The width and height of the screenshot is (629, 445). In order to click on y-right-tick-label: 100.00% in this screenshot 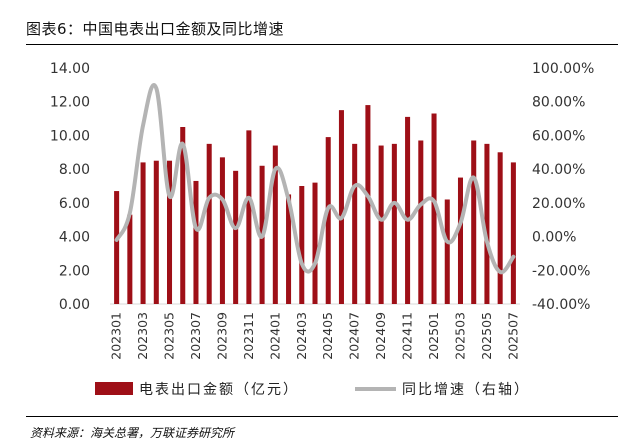, I will do `click(563, 69)`.